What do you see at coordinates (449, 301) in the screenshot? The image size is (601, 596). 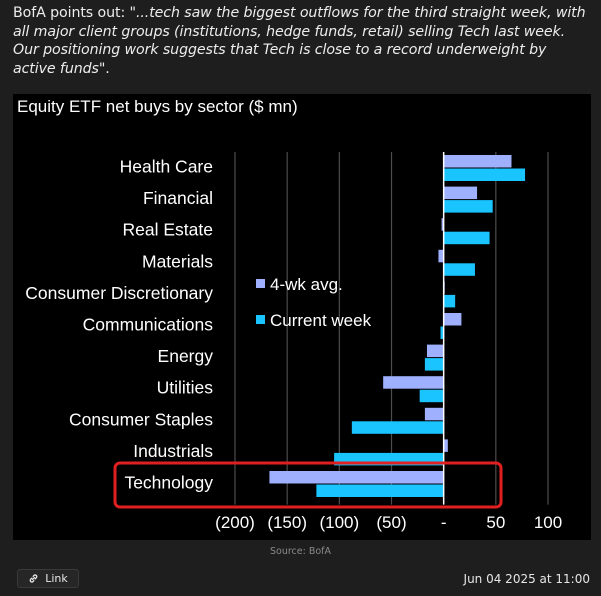 I see `bar-consumer-discretionary-current-week` at bounding box center [449, 301].